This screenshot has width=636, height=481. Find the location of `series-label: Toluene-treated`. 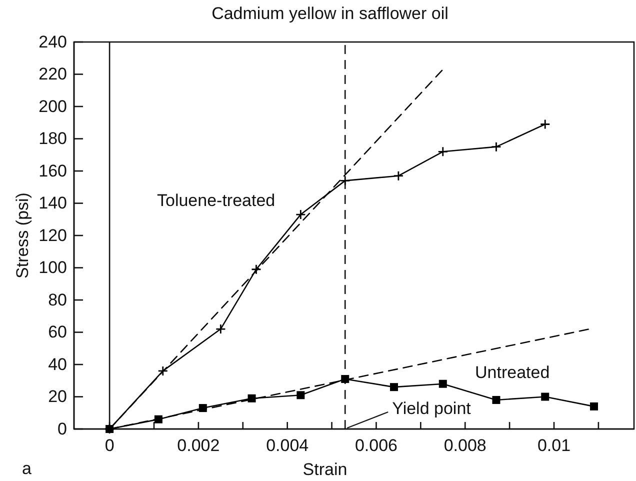

series-label: Toluene-treated is located at coordinates (216, 200).